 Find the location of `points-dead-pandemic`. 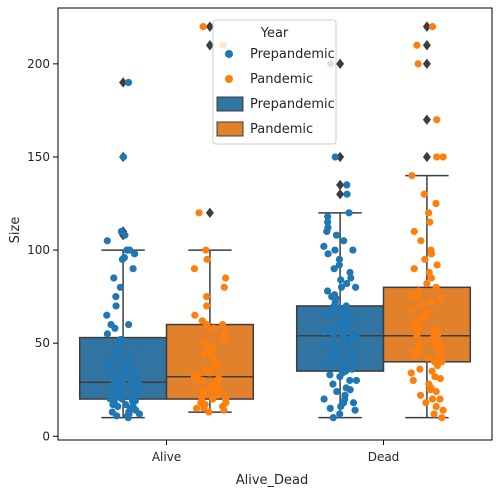

points-dead-pandemic is located at coordinates (427, 222).